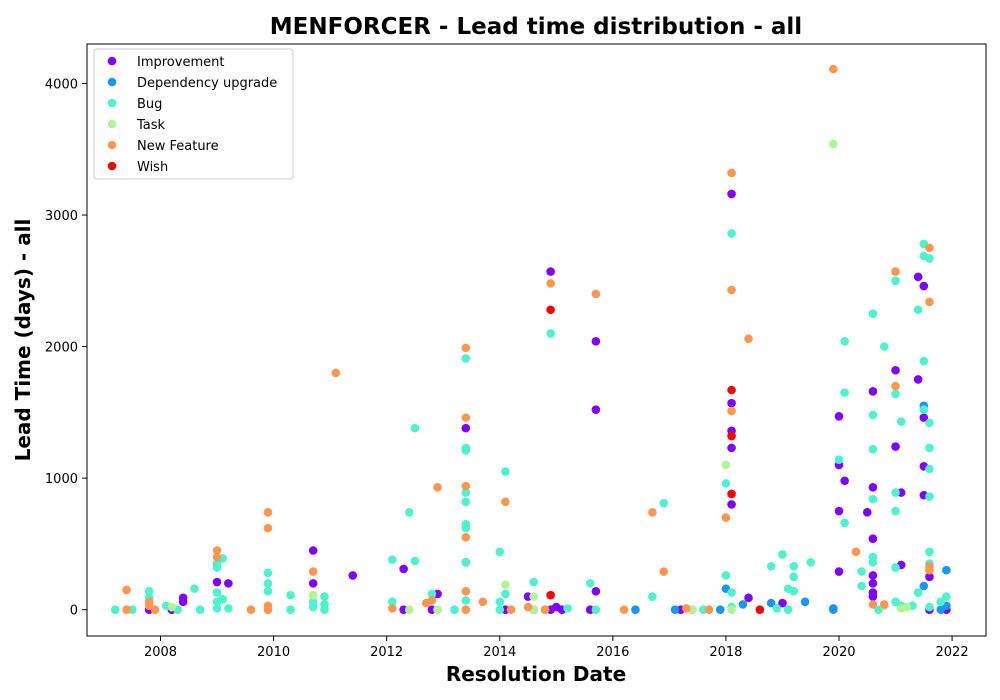 This screenshot has width=1000, height=700. I want to click on x-tick-label: 2022, so click(952, 652).